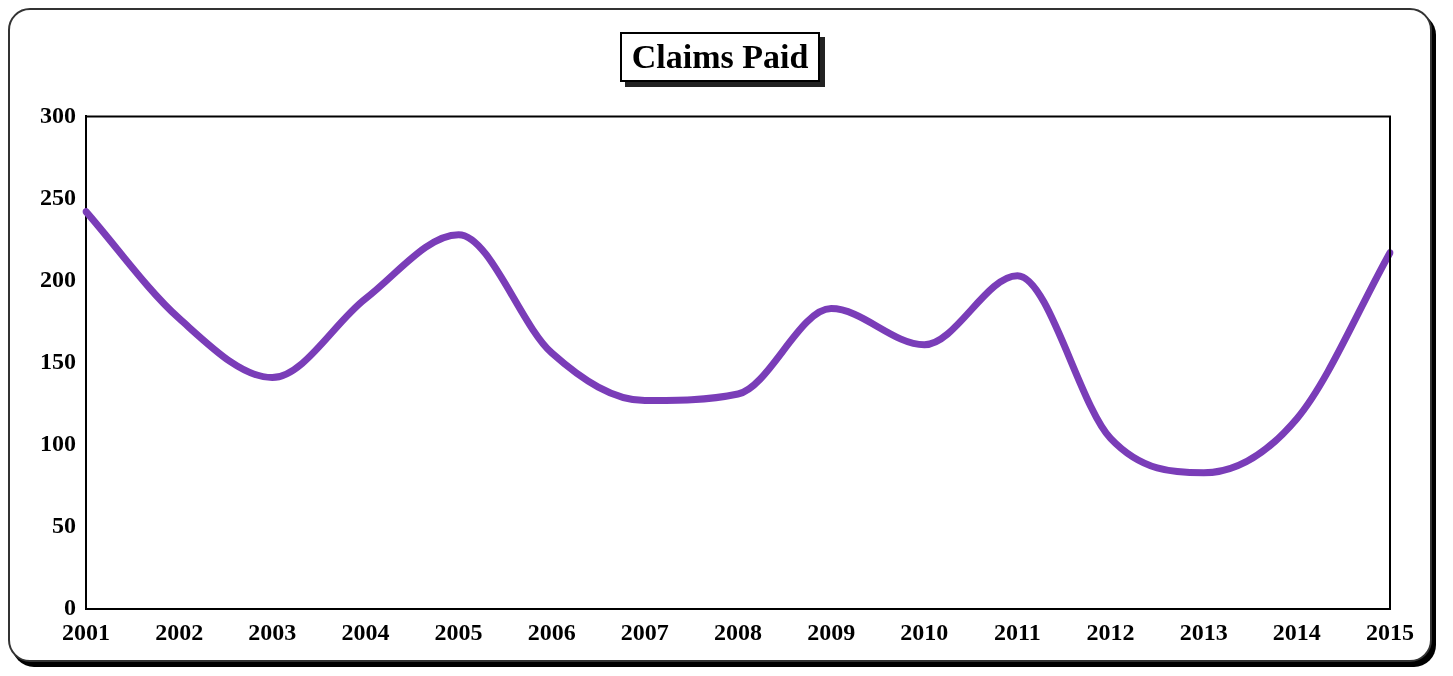  Describe the element at coordinates (924, 631) in the screenshot. I see `x-tick-label: 2010` at that location.